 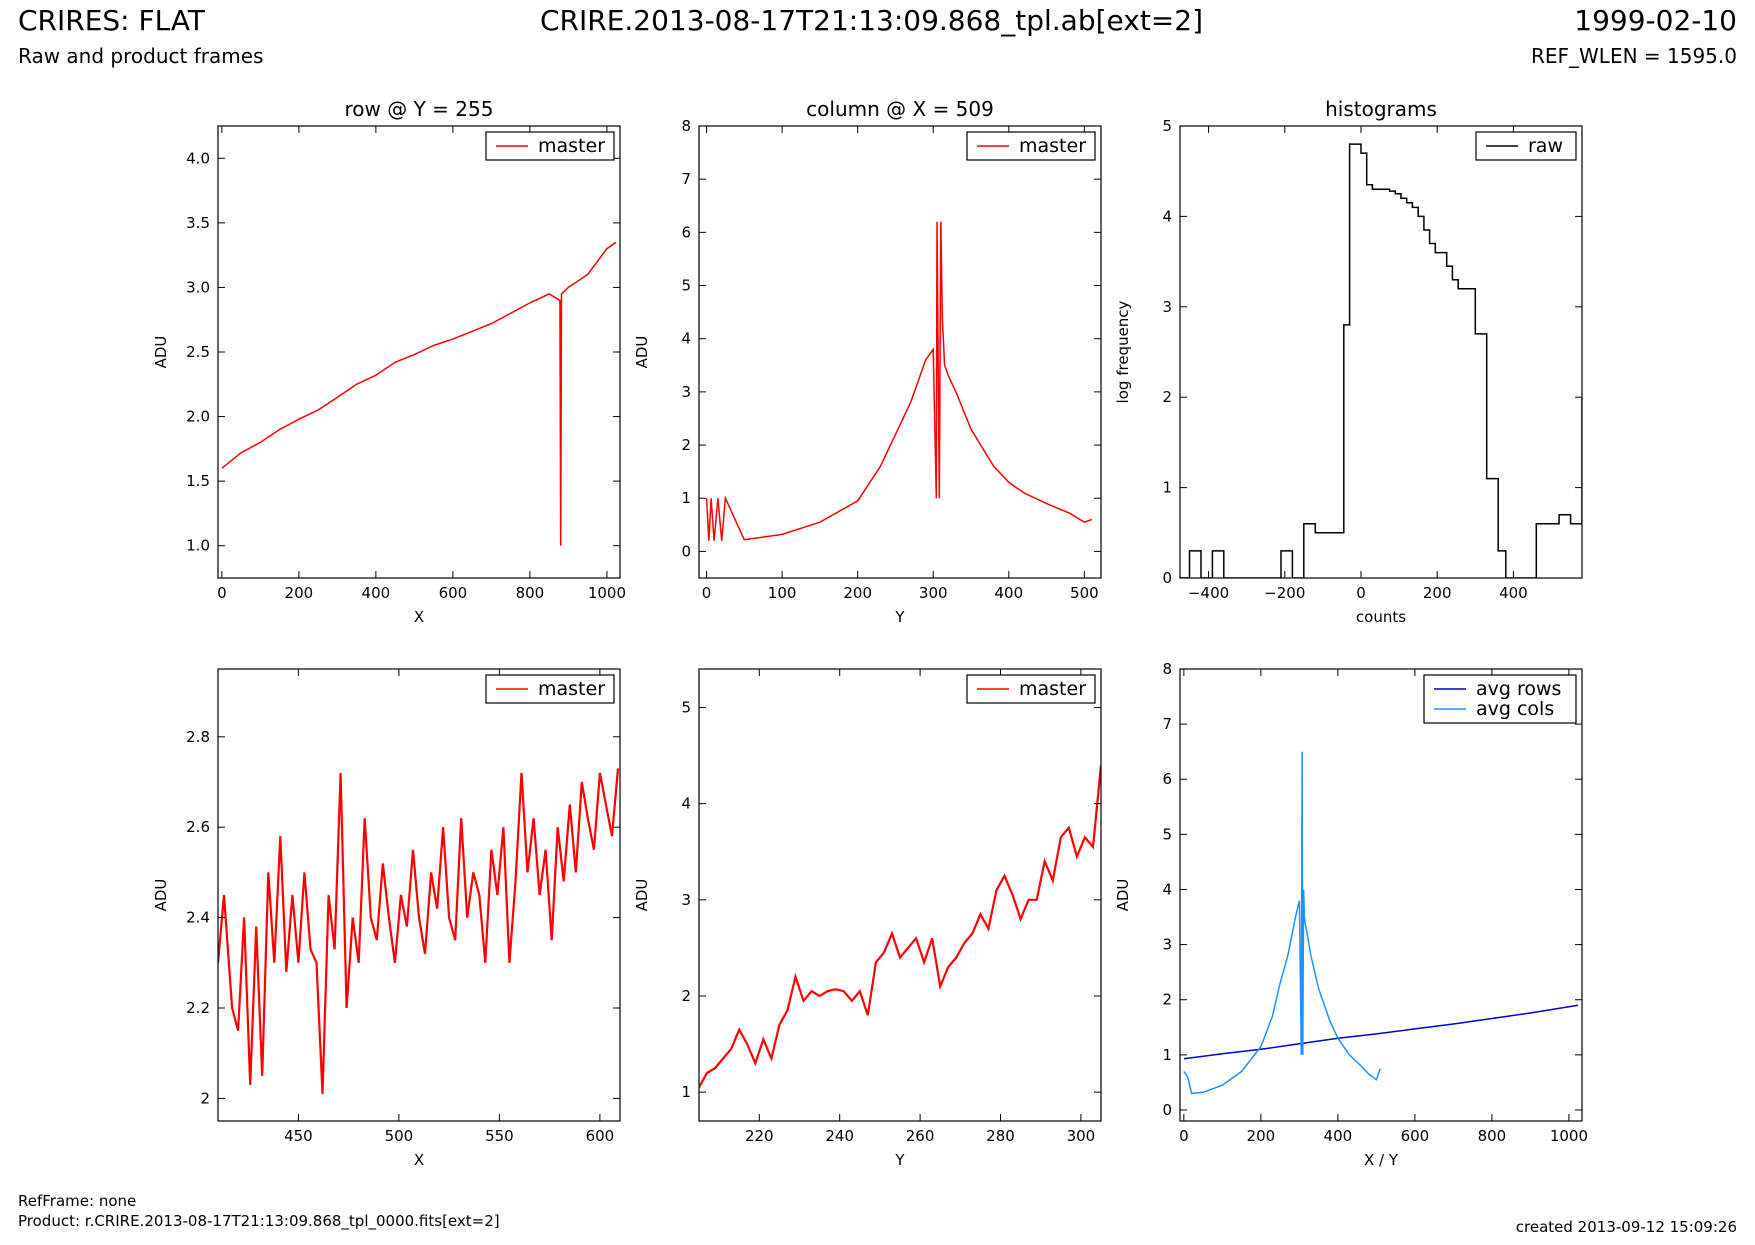 I want to click on x-tick-label: 450, so click(x=298, y=1136).